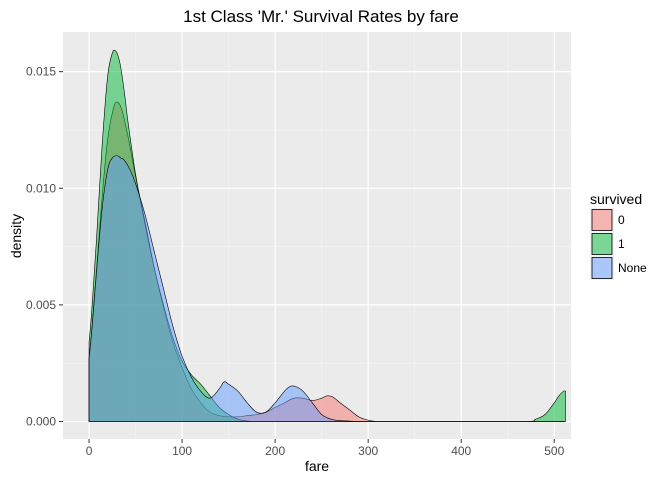 This screenshot has width=672, height=480. What do you see at coordinates (16, 236) in the screenshot?
I see `y-axis-title: density` at bounding box center [16, 236].